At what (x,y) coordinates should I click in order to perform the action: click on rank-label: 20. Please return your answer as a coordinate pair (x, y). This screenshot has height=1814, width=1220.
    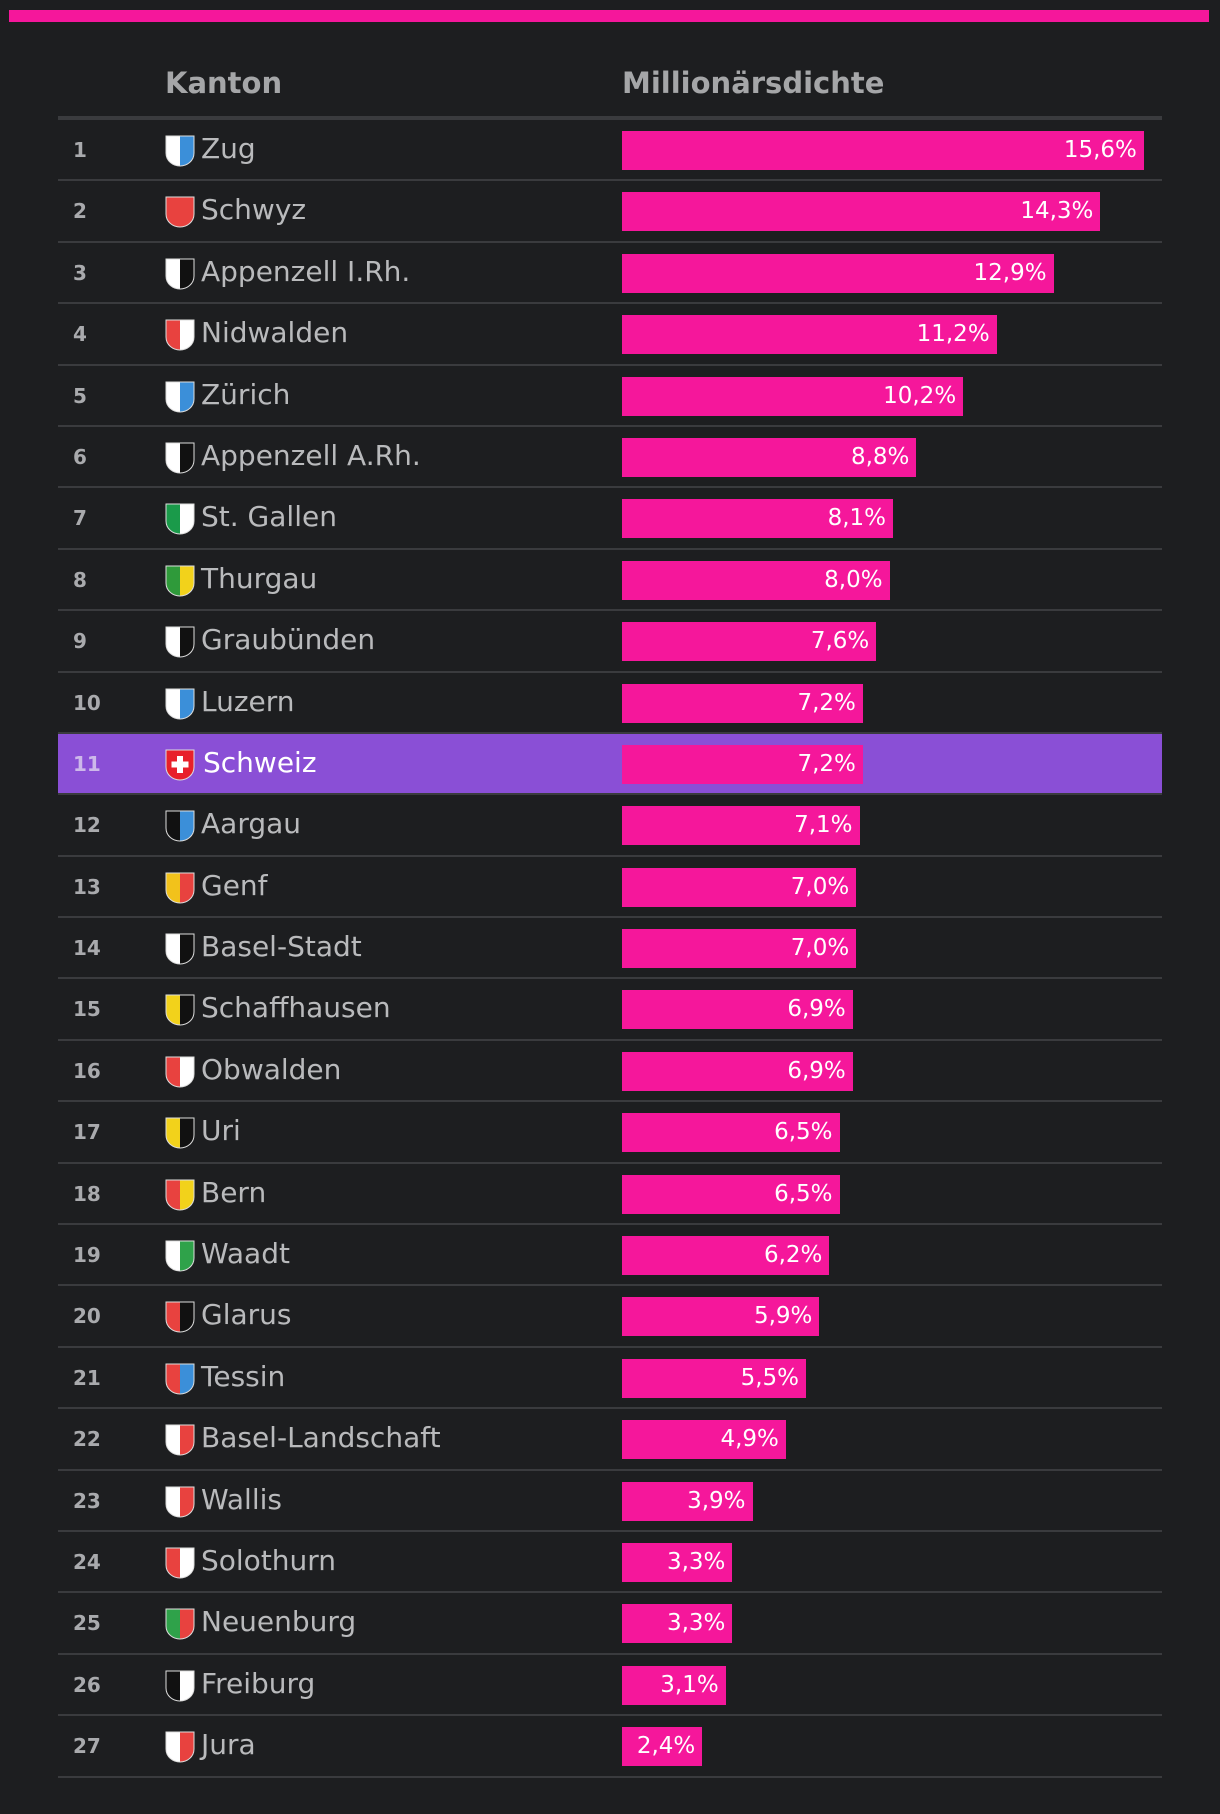
    Looking at the image, I should click on (87, 1316).